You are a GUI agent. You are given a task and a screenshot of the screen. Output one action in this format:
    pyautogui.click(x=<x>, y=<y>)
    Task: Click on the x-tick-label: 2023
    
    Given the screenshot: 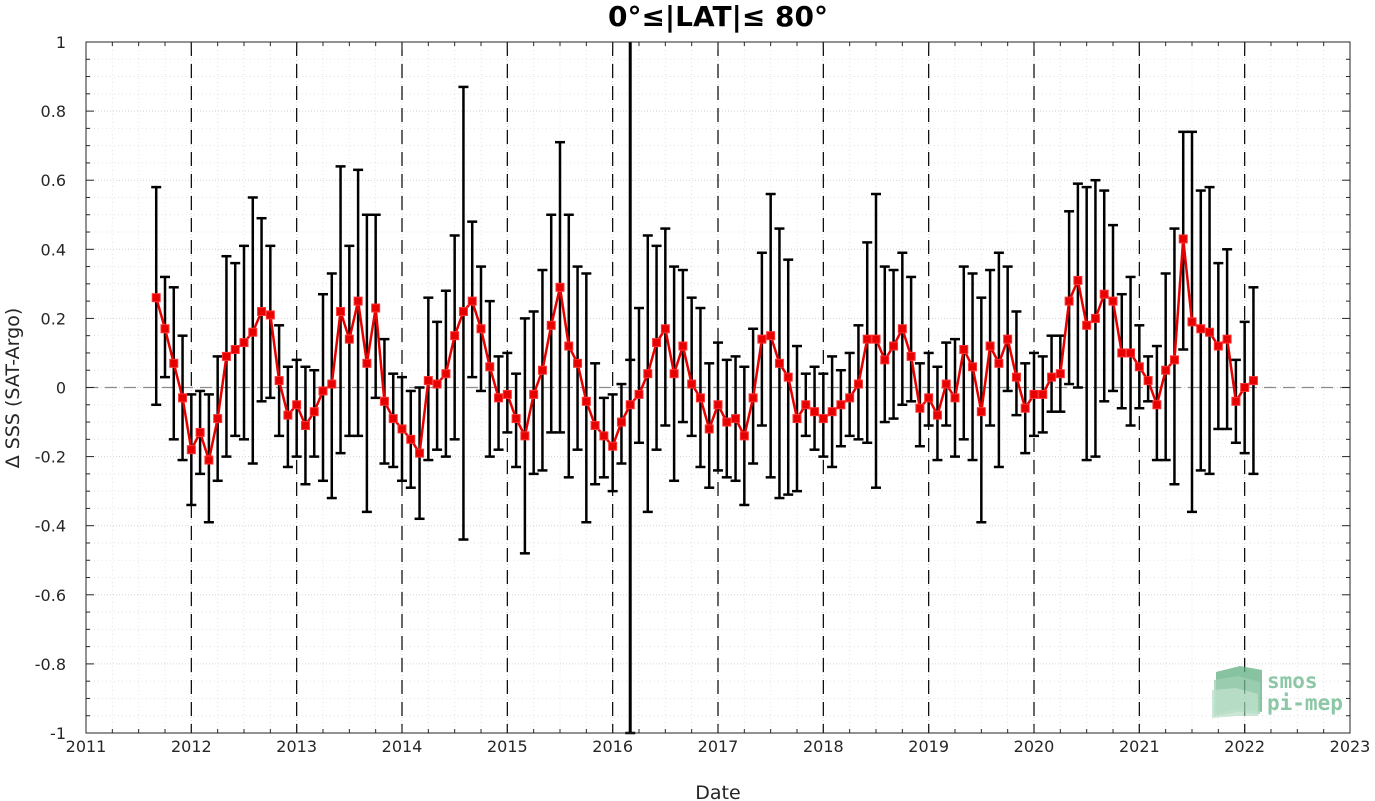 What is the action you would take?
    pyautogui.click(x=1350, y=746)
    